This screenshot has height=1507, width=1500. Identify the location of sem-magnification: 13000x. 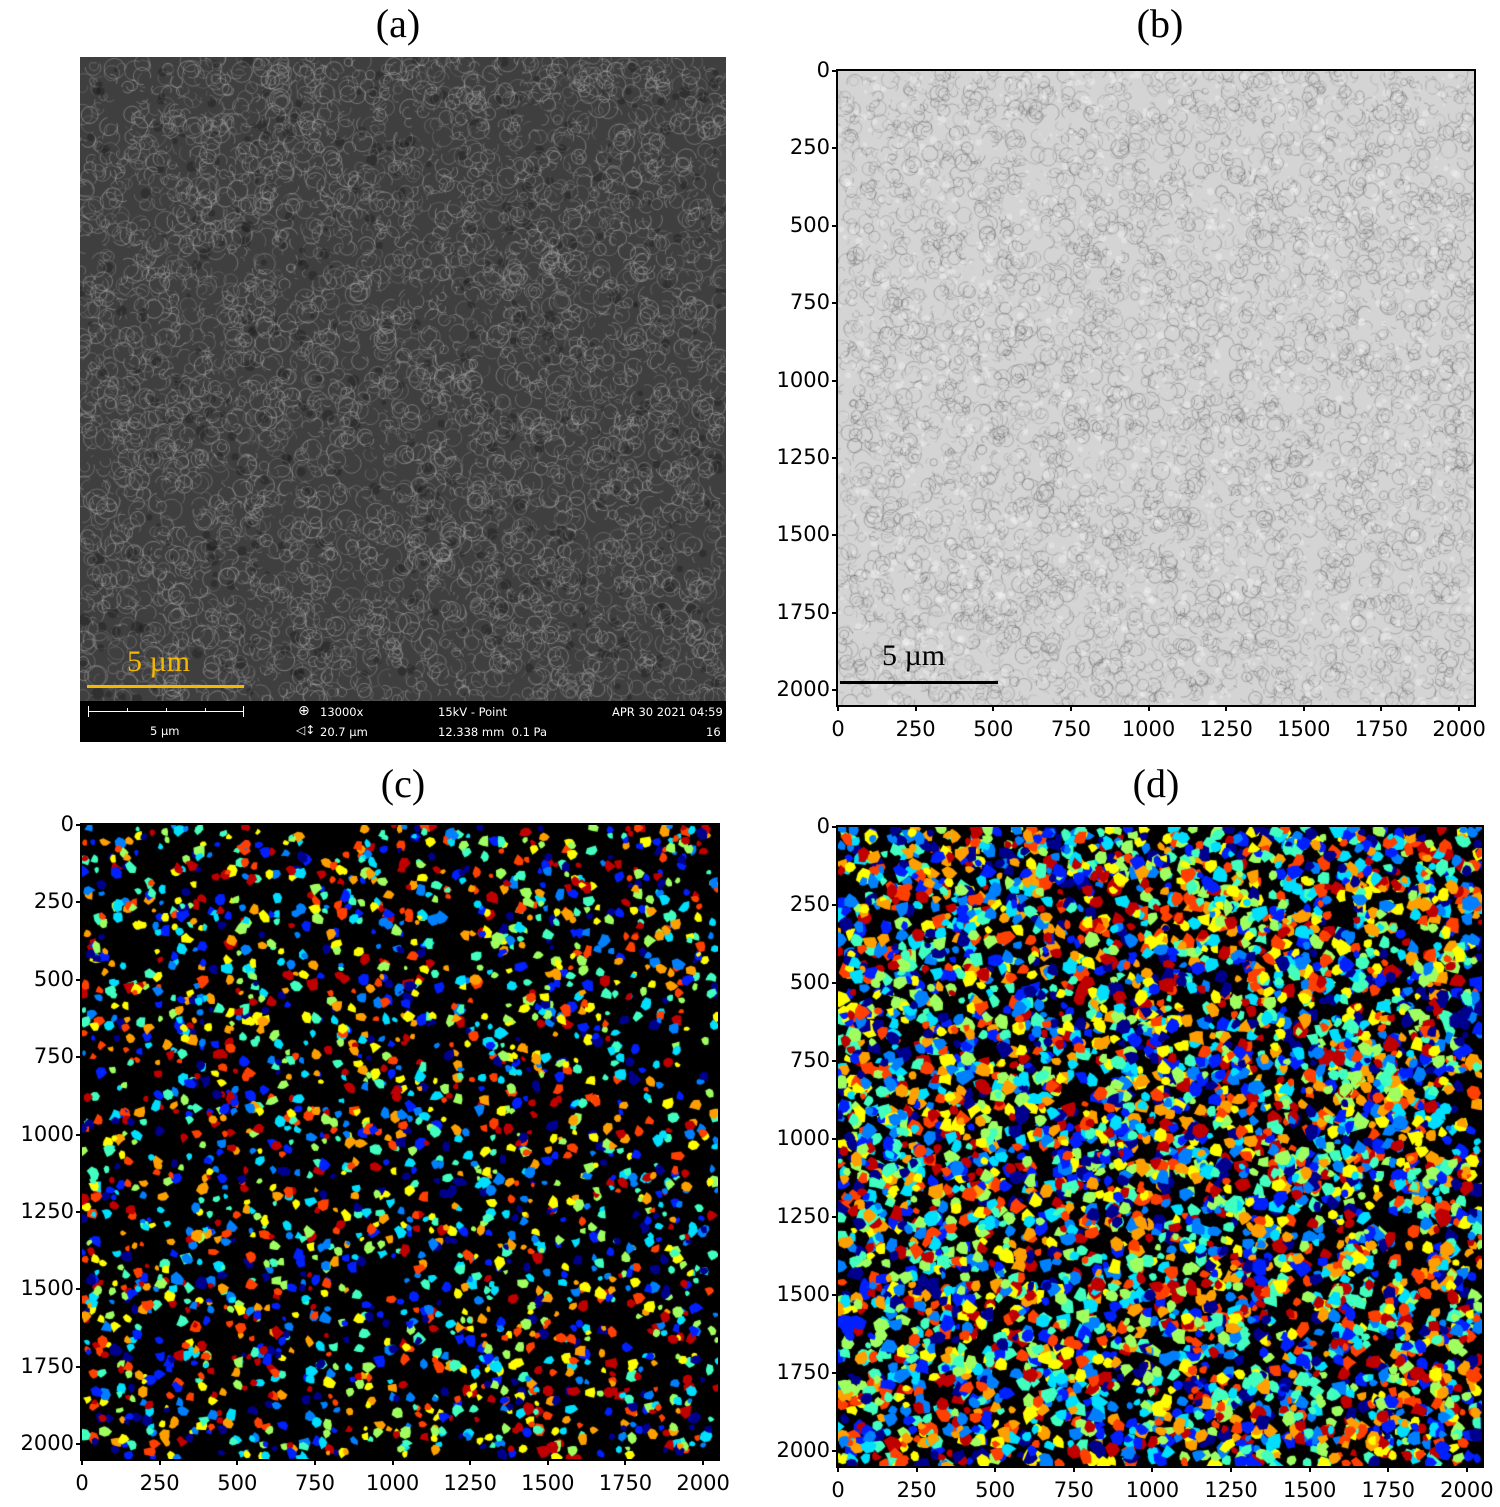
(342, 712).